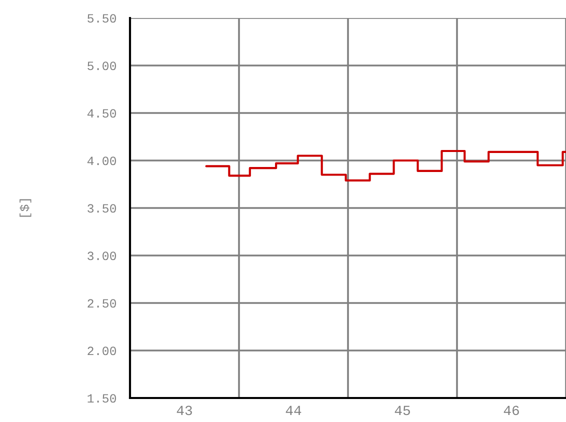  Describe the element at coordinates (102, 303) in the screenshot. I see `y-tick-label: 2.50` at that location.